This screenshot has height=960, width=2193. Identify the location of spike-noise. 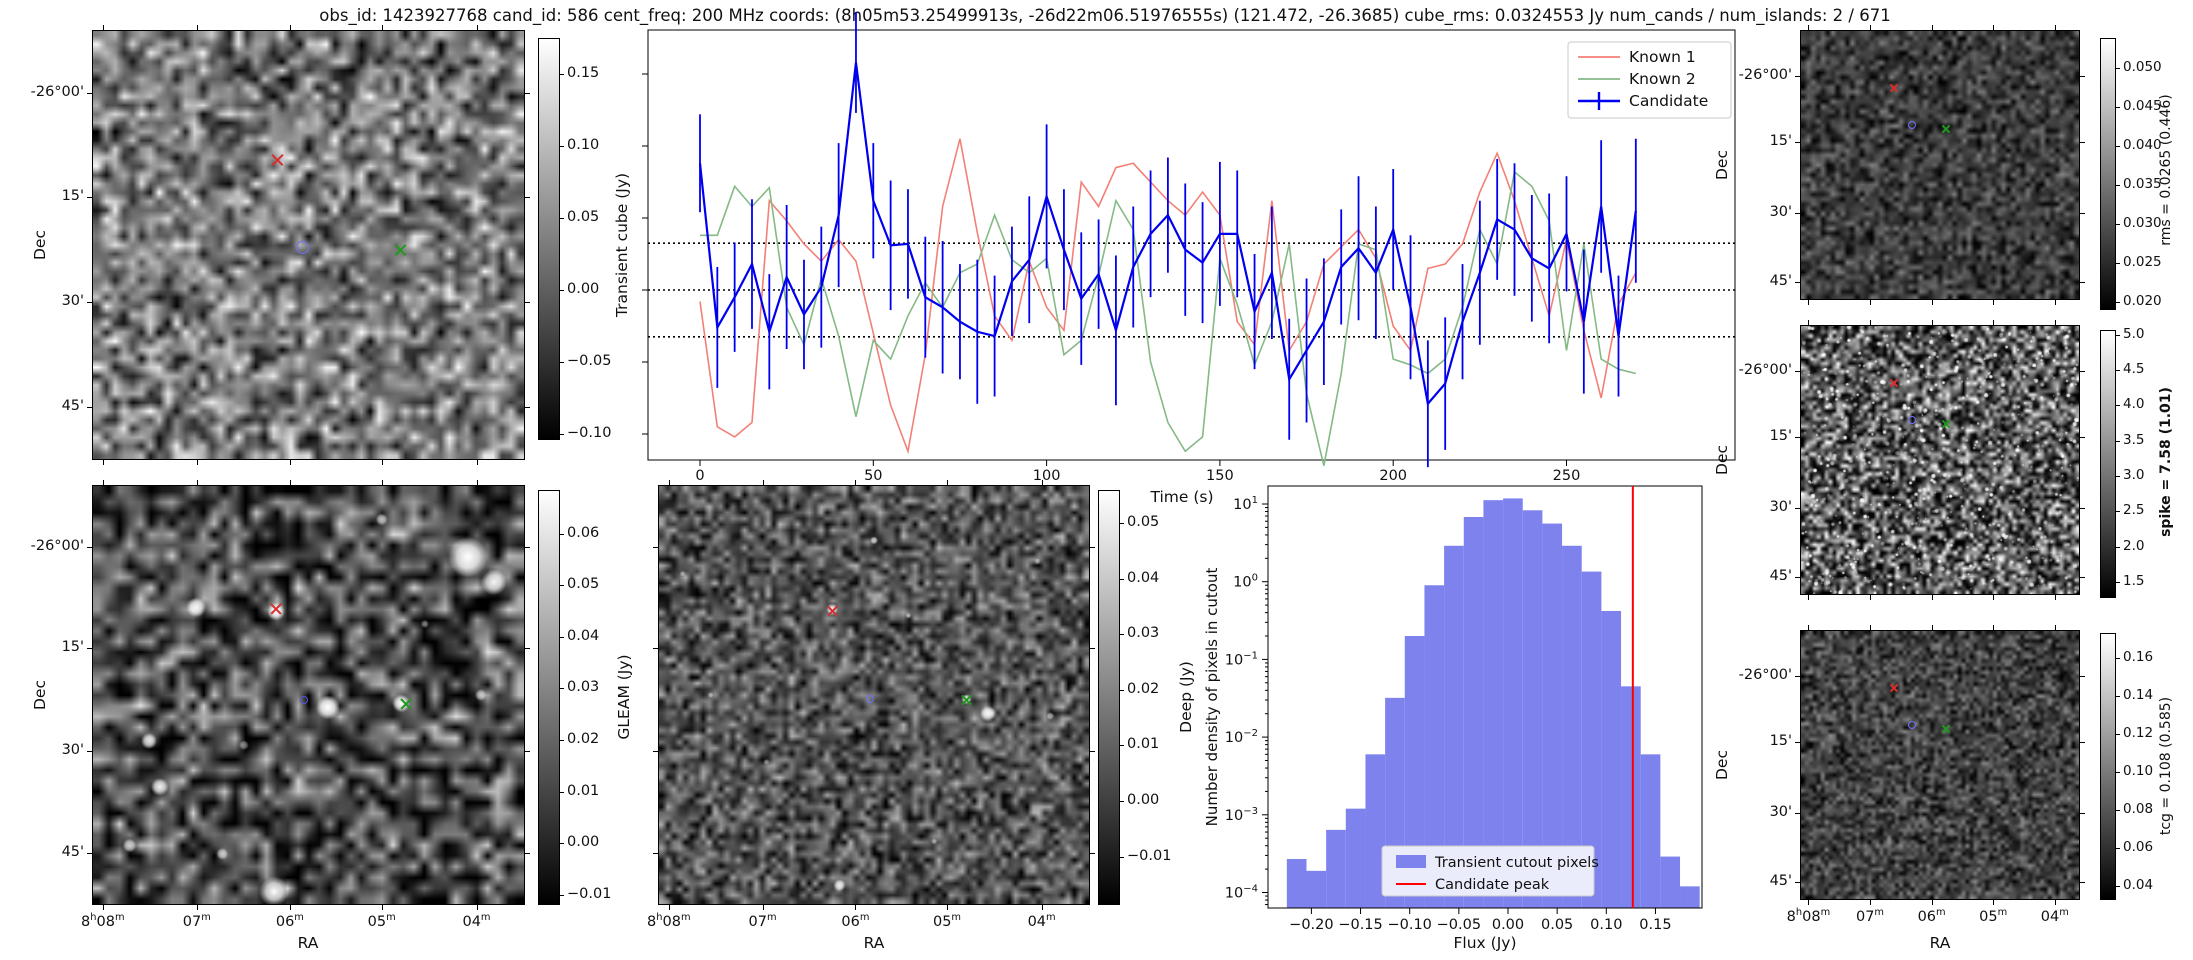
(1940, 460).